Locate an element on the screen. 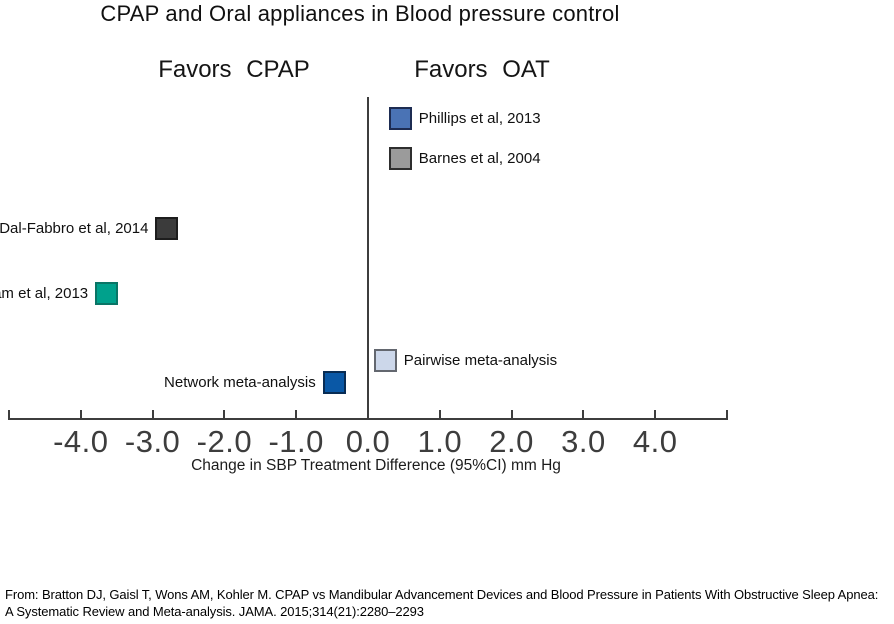 This screenshot has width=894, height=624. x-axis is located at coordinates (368, 419).